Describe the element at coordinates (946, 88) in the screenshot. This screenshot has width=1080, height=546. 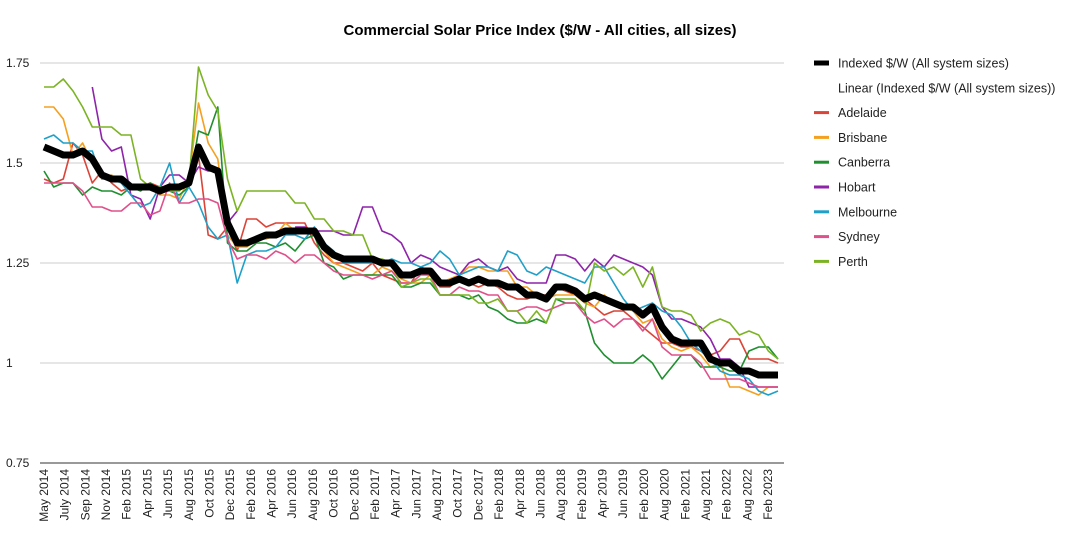
I see `legend-label: Linear (Indexed $/W (All system sizes))` at that location.